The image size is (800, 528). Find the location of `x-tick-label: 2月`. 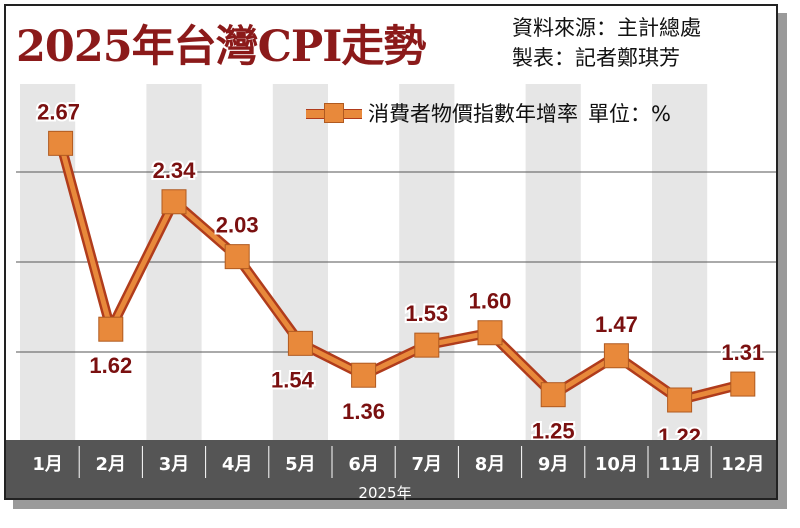

x-tick-label: 2月 is located at coordinates (111, 464).